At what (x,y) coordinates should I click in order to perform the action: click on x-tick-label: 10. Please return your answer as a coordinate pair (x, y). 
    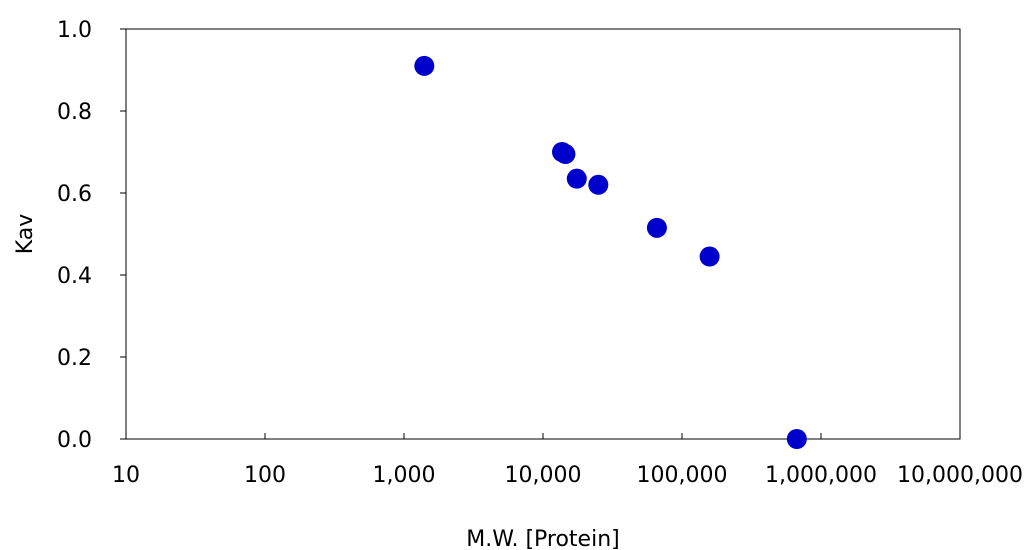
    Looking at the image, I should click on (126, 475).